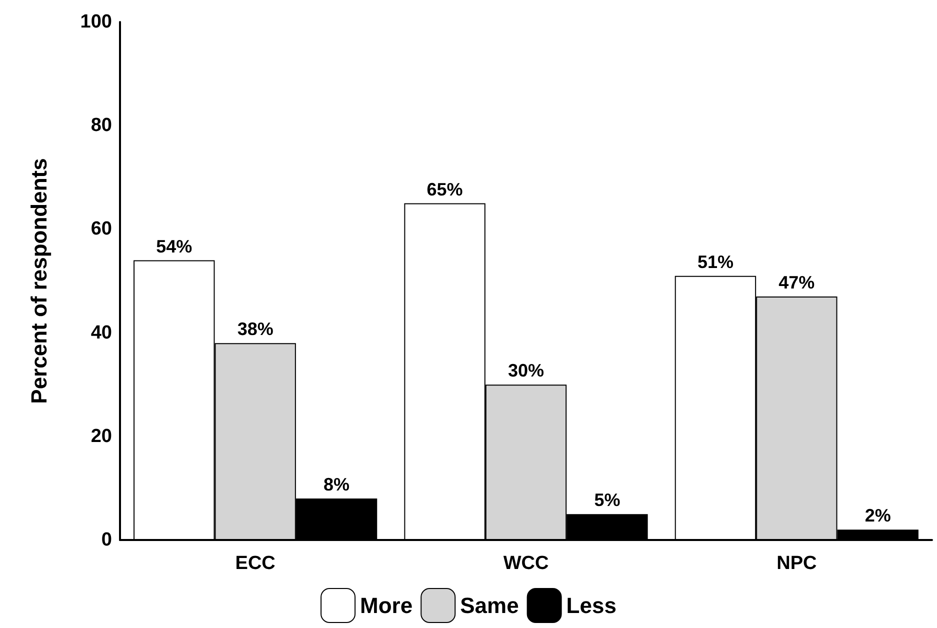 The width and height of the screenshot is (937, 628). What do you see at coordinates (96, 22) in the screenshot?
I see `y-tick-label: 100` at bounding box center [96, 22].